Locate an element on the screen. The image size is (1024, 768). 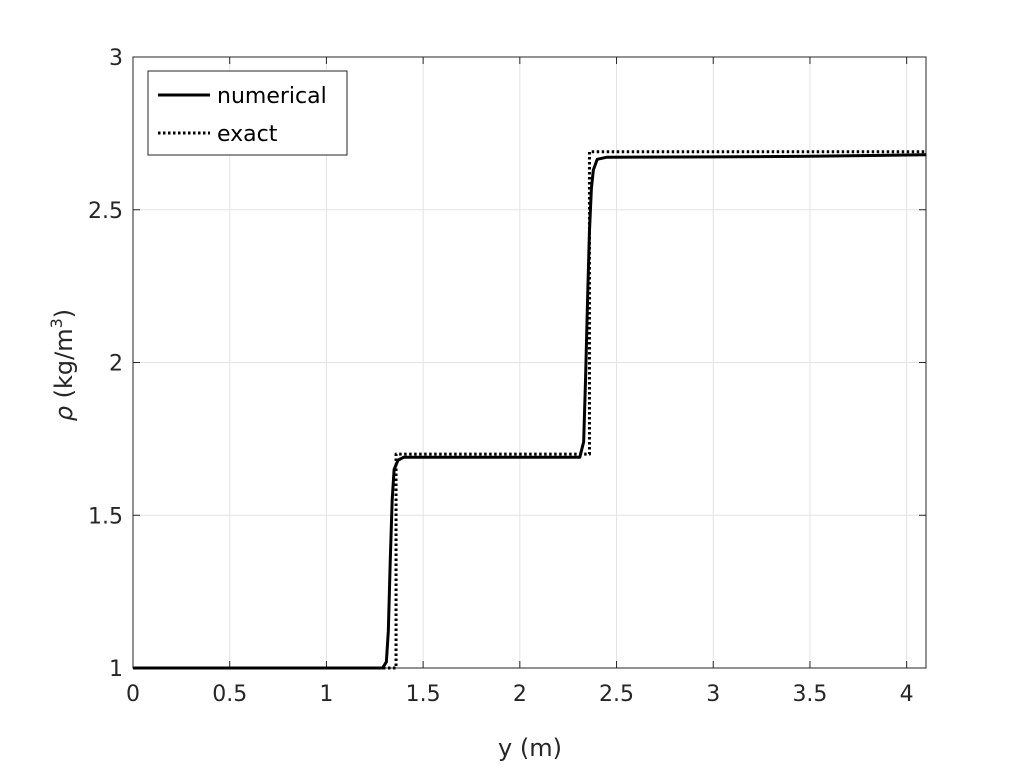
y-axis-symbol: ρ is located at coordinates (64, 413).